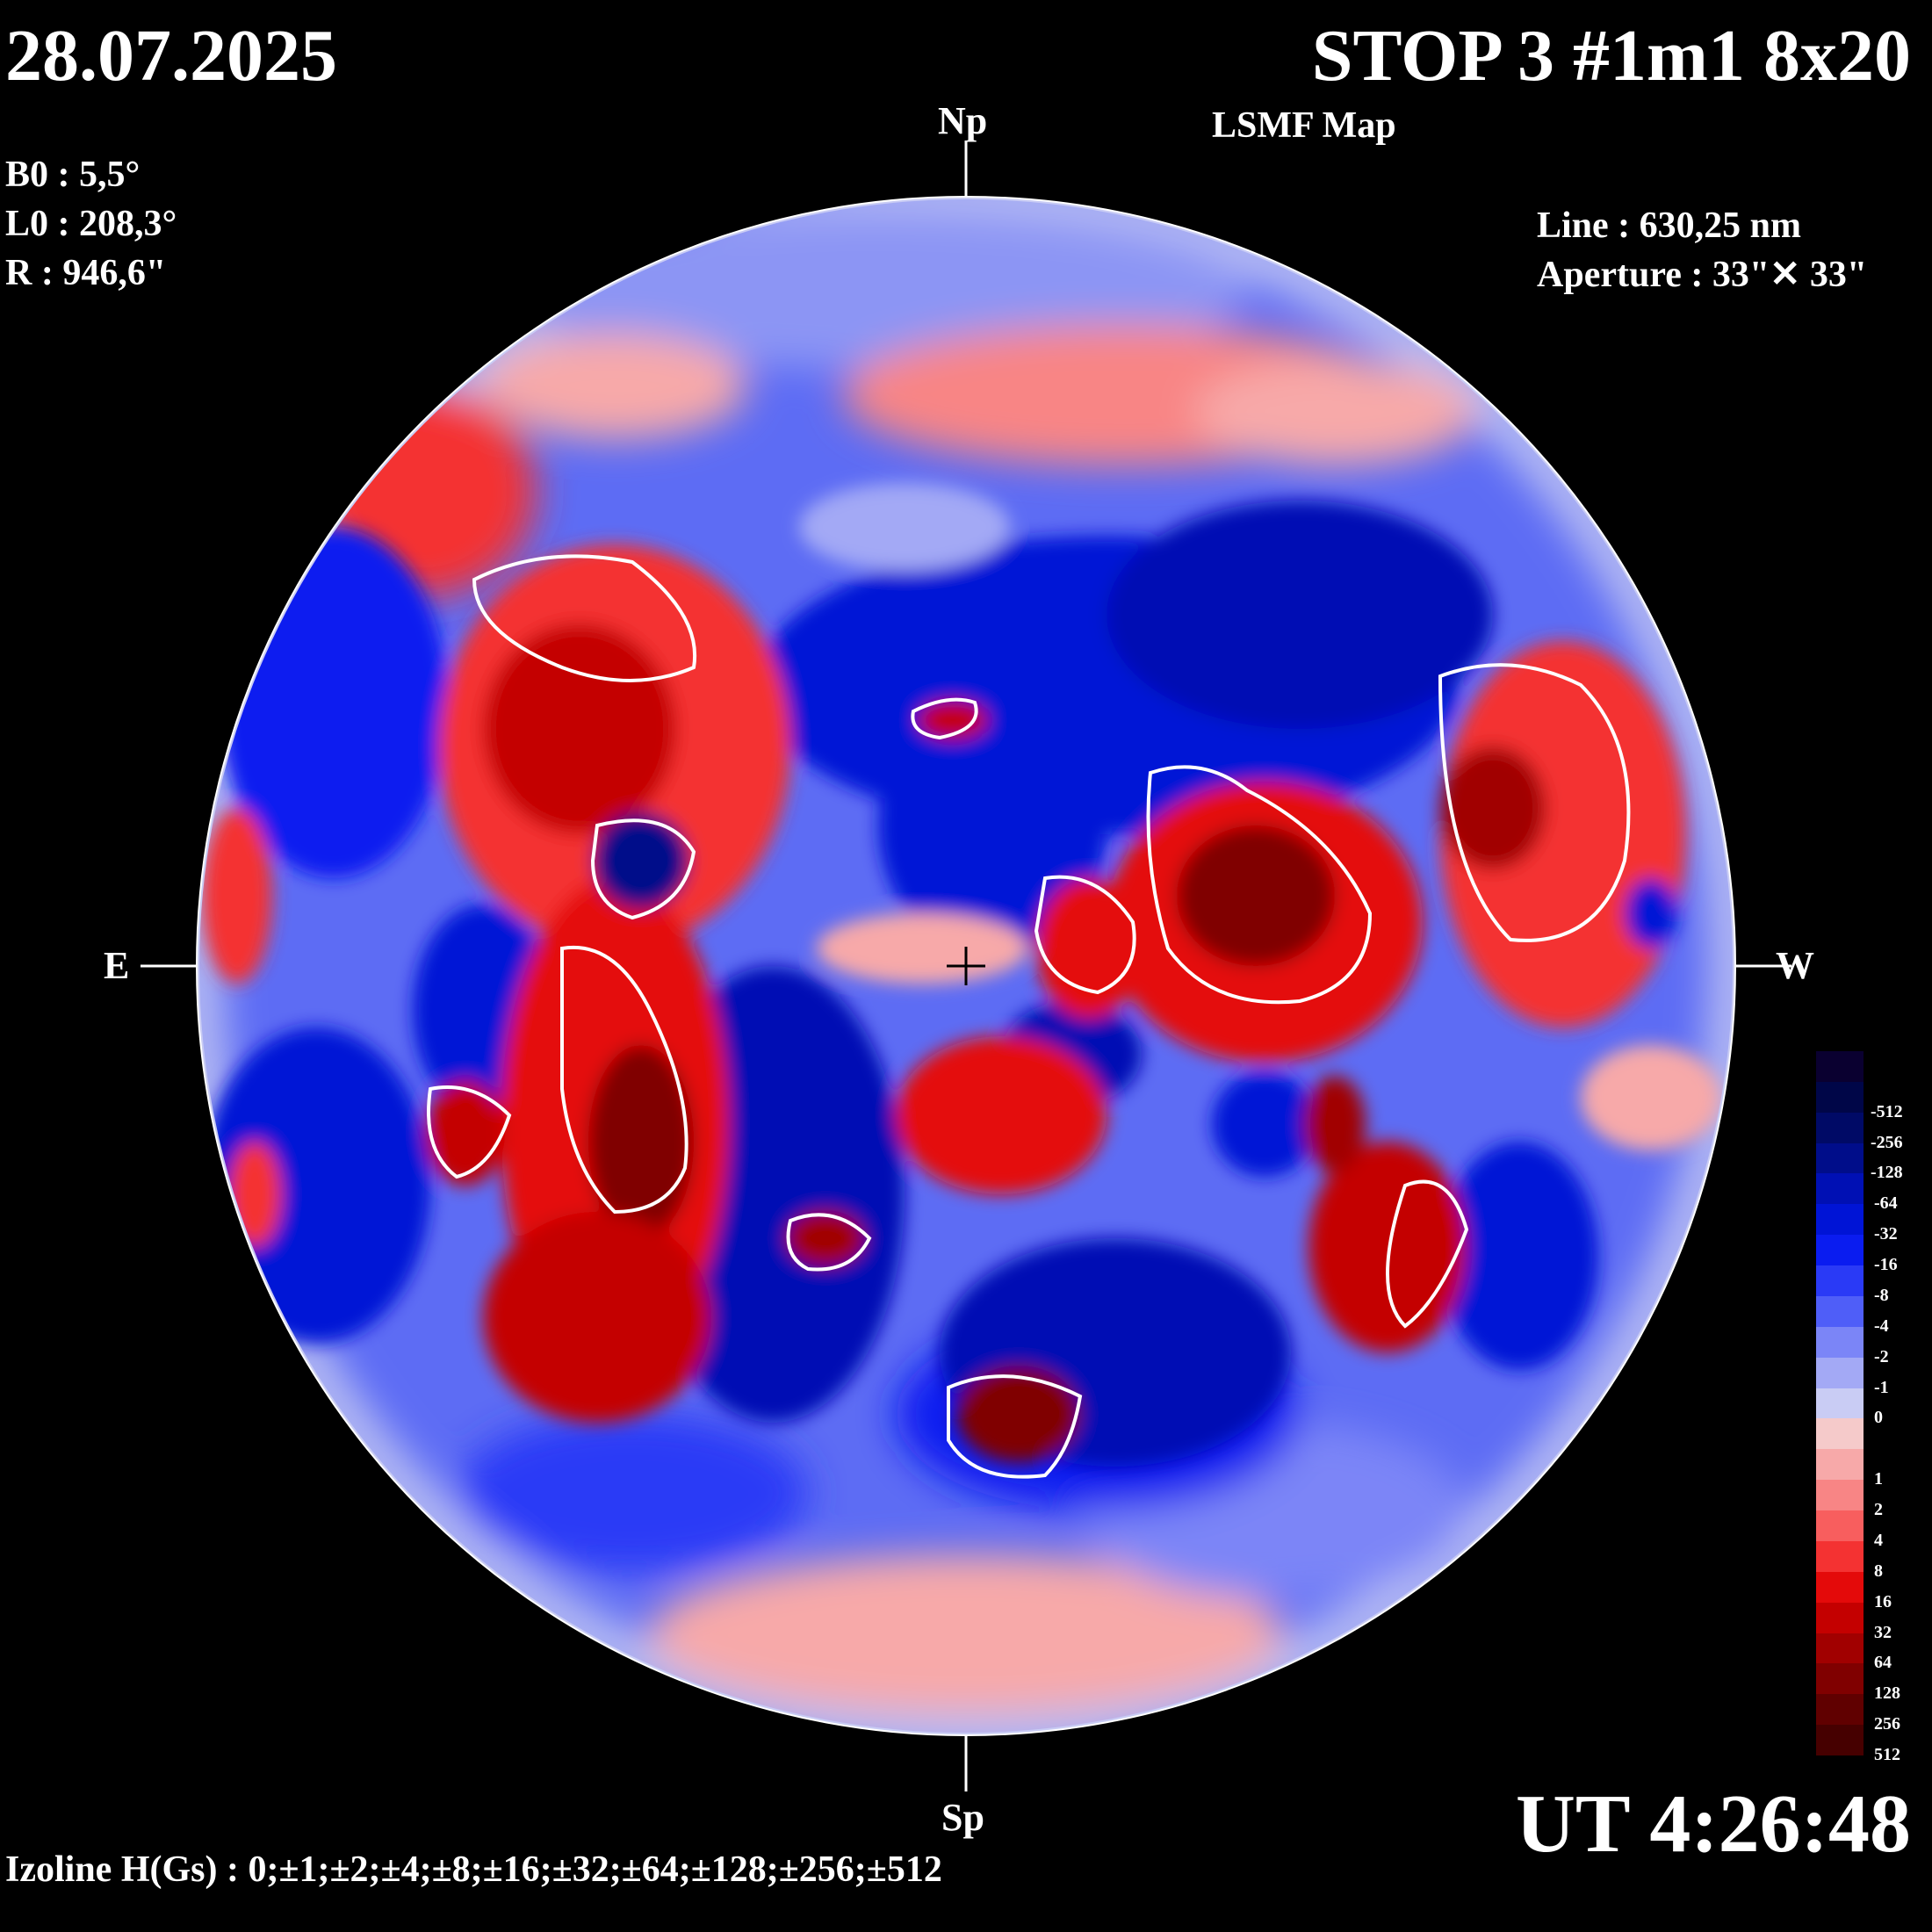 The image size is (1932, 1932). Describe the element at coordinates (117, 965) in the screenshot. I see `east-label: E` at that location.